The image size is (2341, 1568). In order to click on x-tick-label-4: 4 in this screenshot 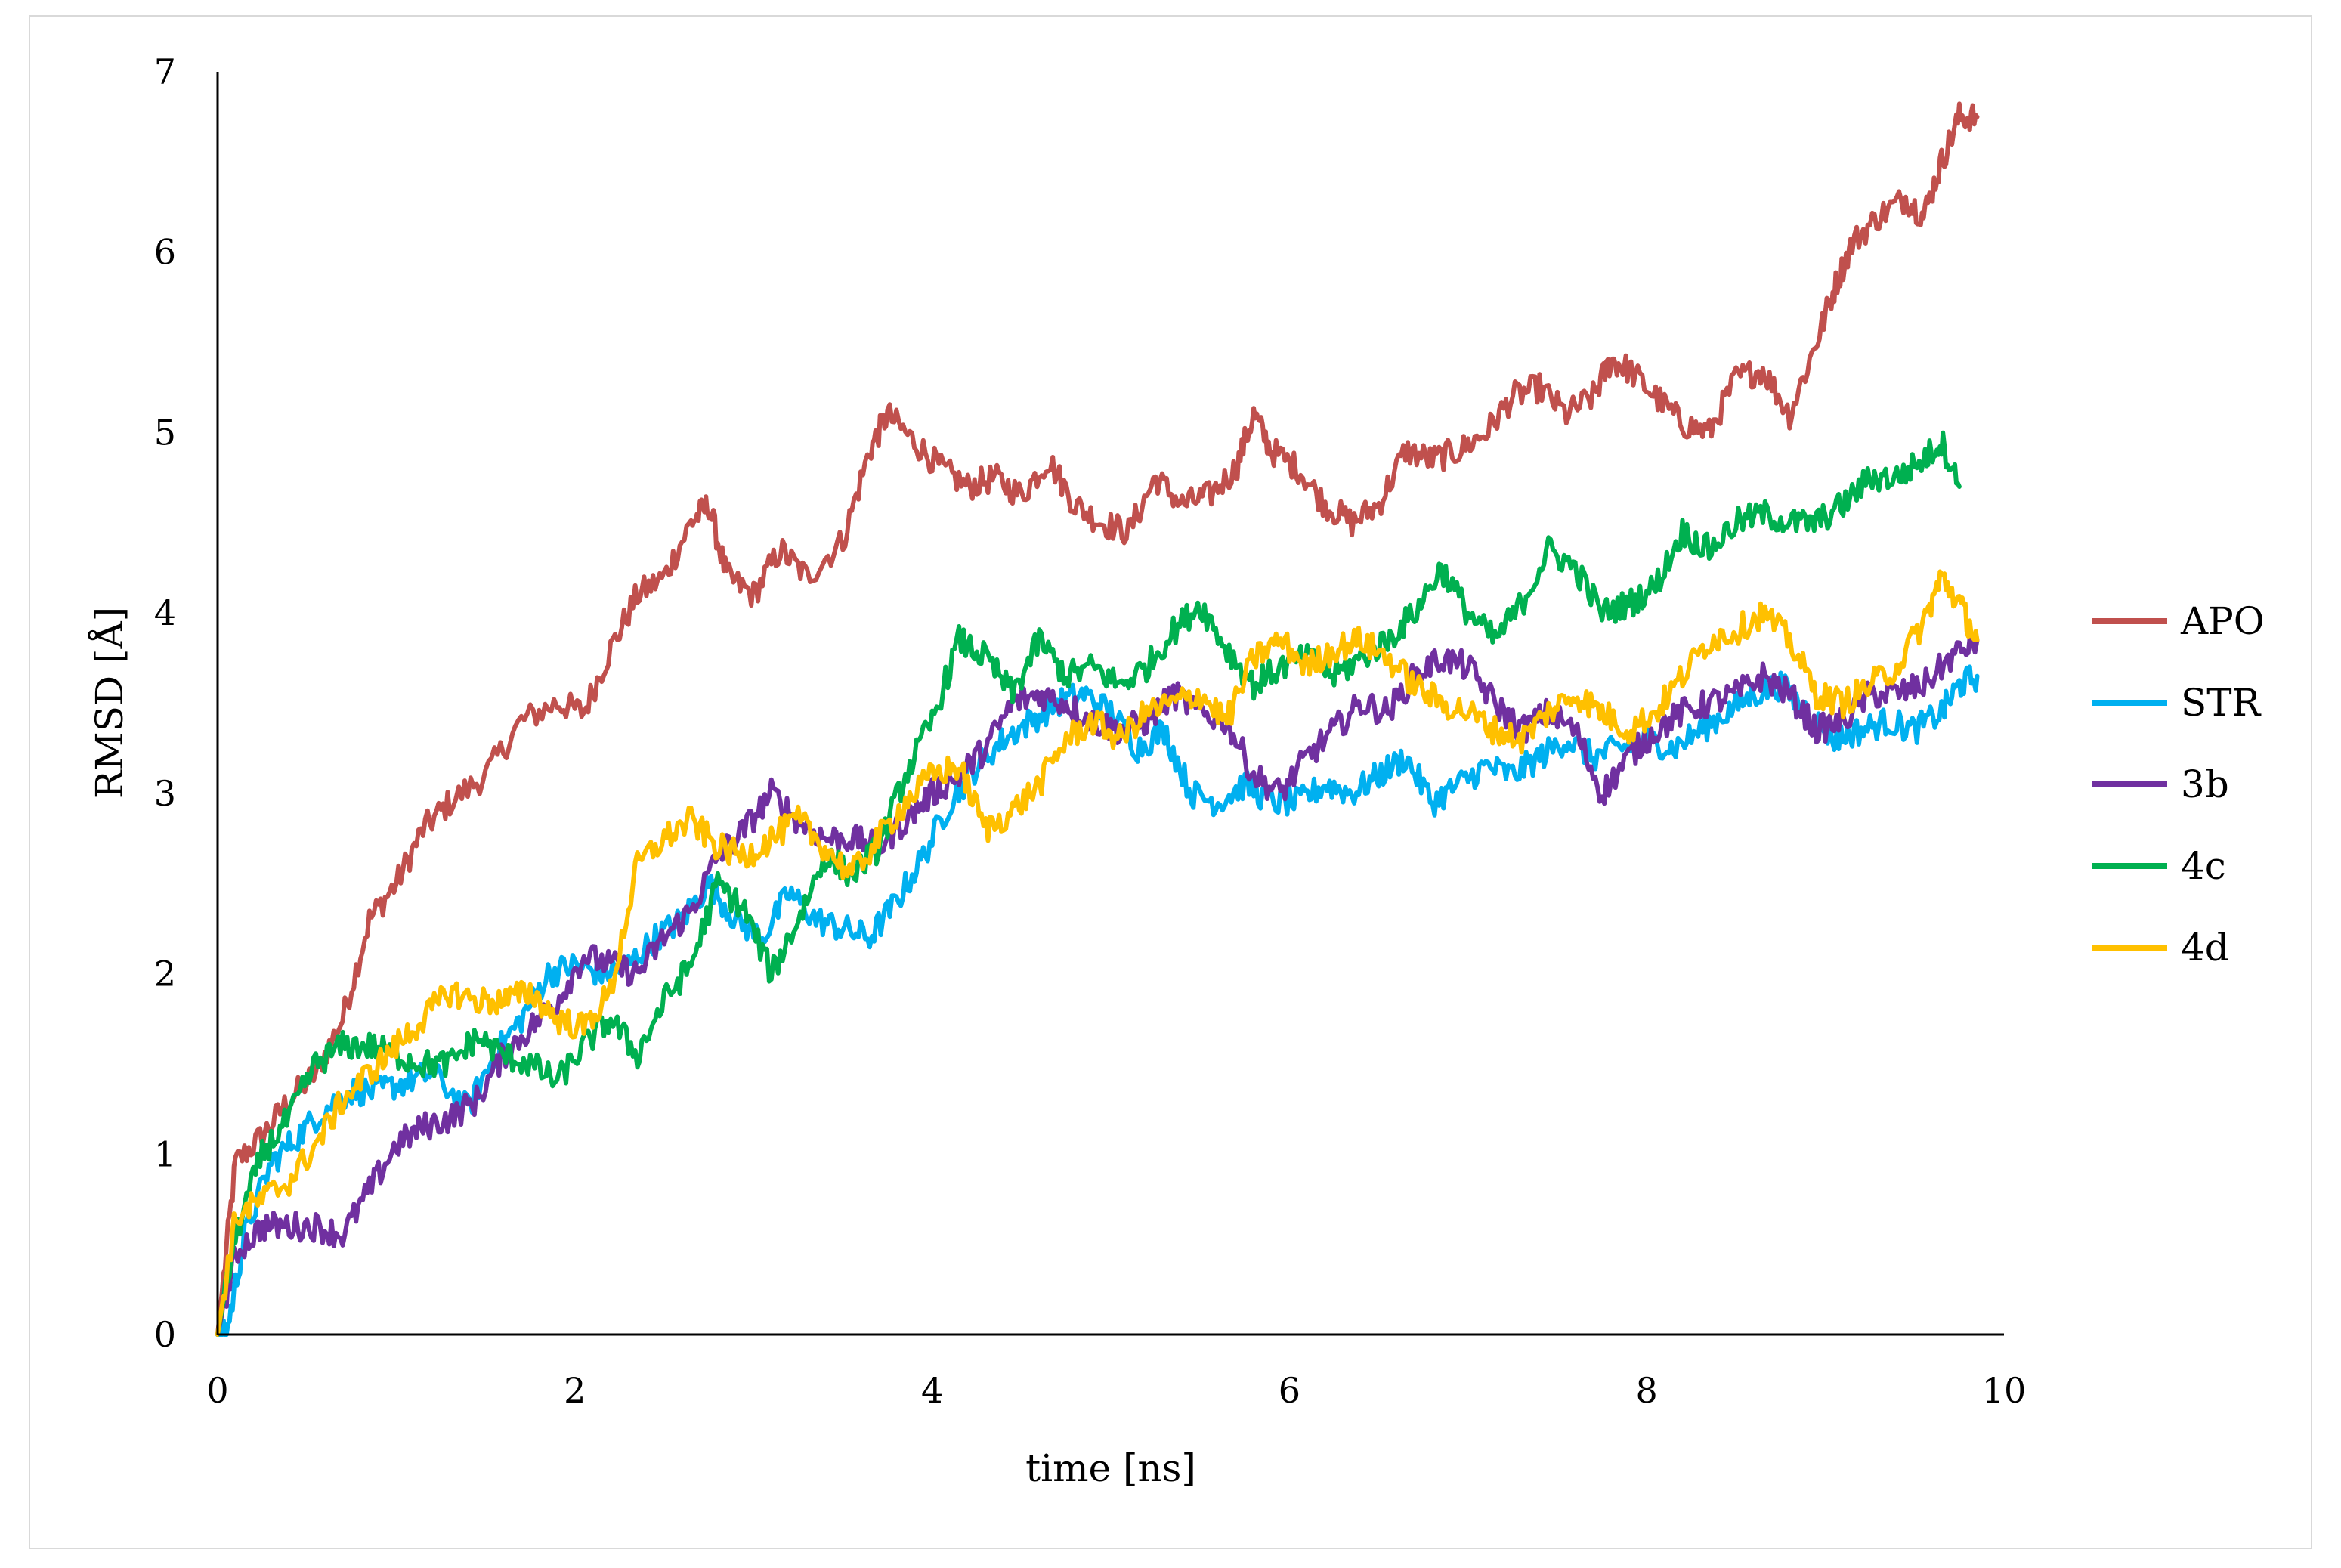, I will do `click(932, 1390)`.